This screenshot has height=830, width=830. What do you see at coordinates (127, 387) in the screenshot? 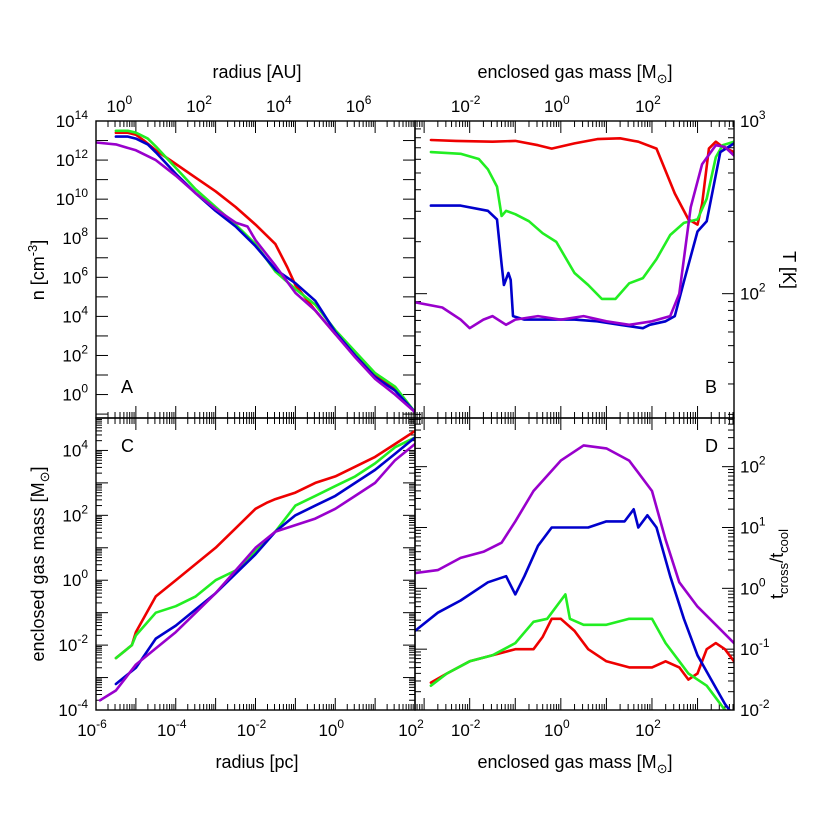
I see `panel-label-a: A` at bounding box center [127, 387].